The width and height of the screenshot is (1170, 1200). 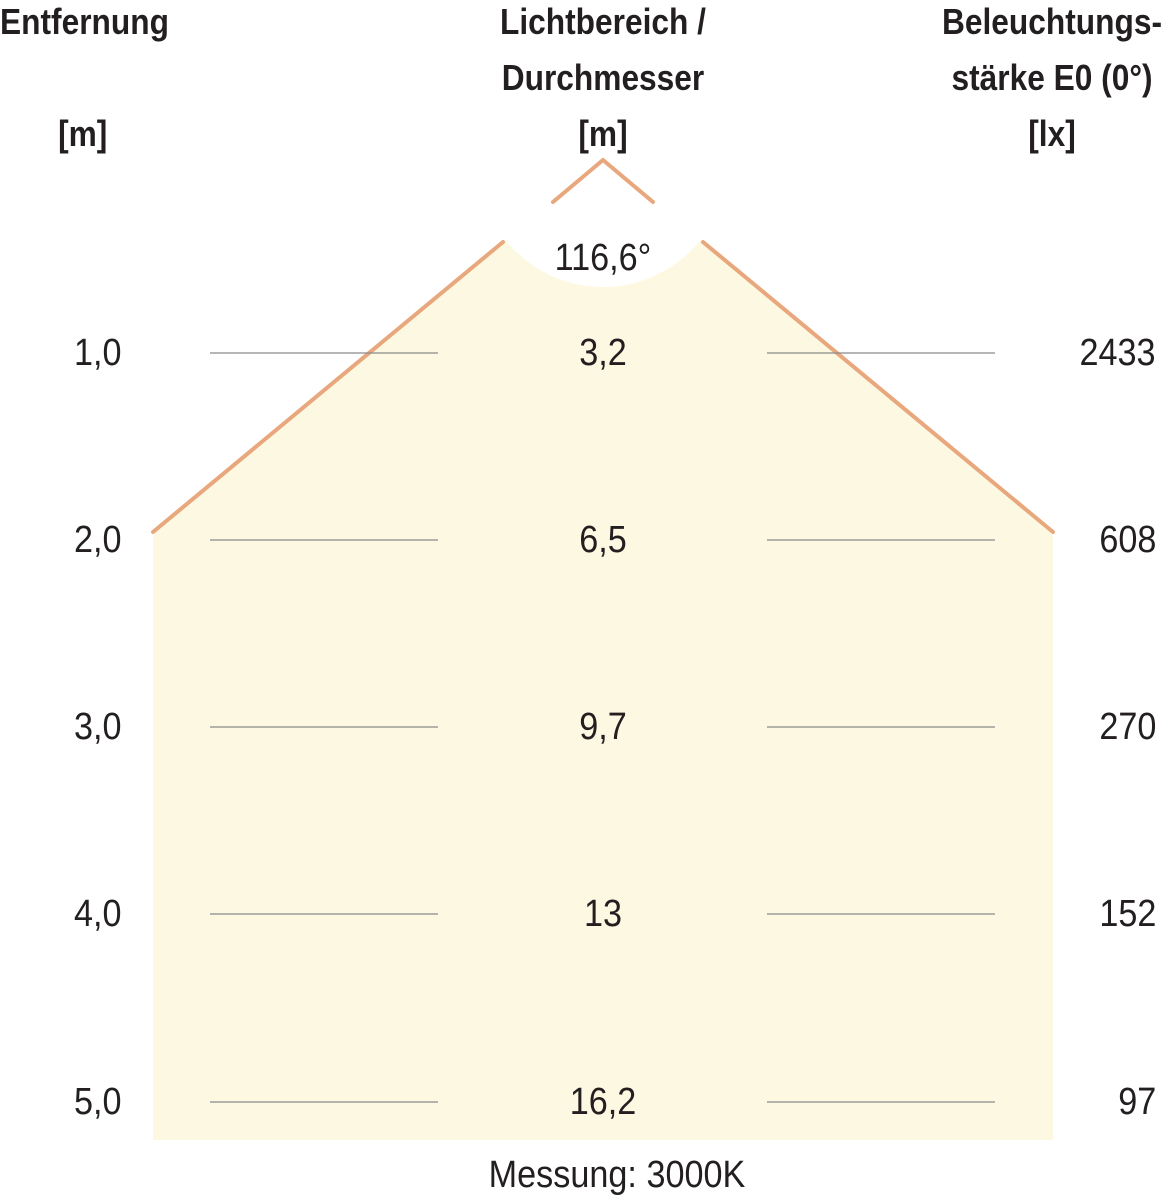 I want to click on distance-header-title: Entfernung, so click(x=84, y=21).